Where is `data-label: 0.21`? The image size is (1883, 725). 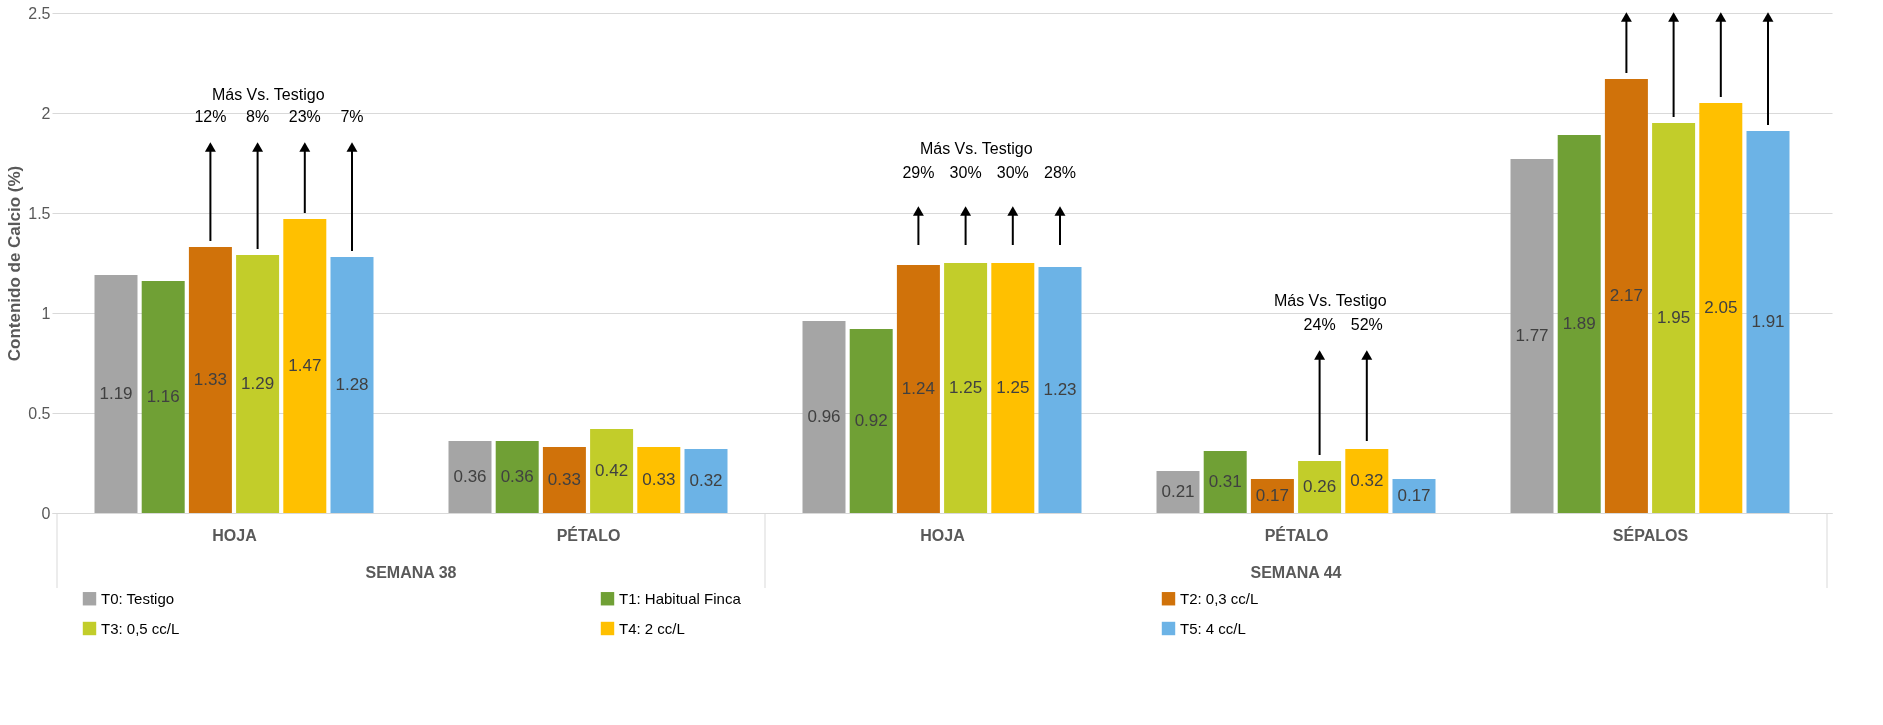 data-label: 0.21 is located at coordinates (1178, 491).